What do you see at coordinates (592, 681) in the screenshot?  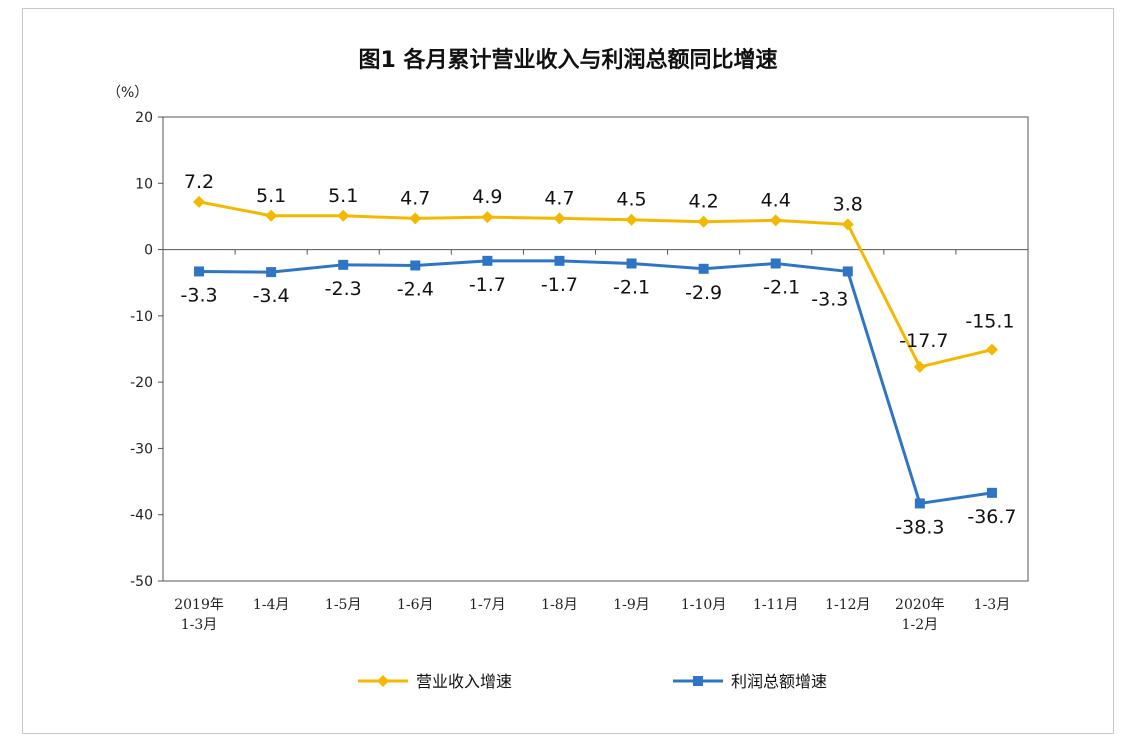 I see `legend: 营业收入增速 利润总额增速` at bounding box center [592, 681].